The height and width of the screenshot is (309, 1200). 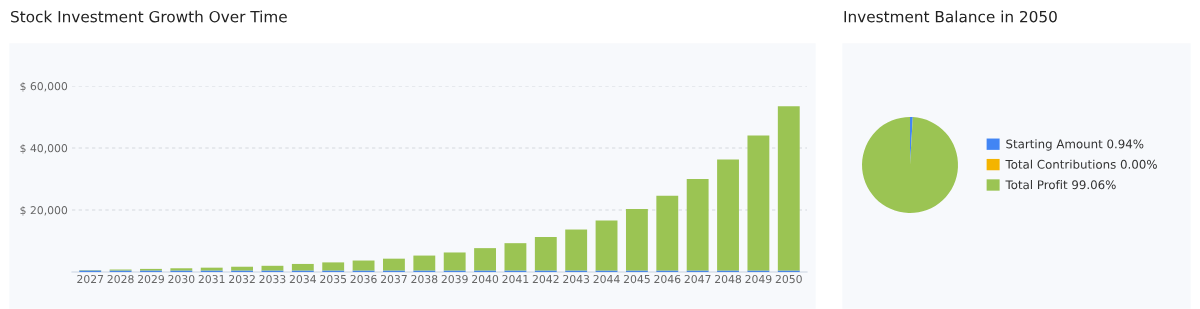 I want to click on legend-label: Total Profit 99.06%, so click(x=1060, y=185).